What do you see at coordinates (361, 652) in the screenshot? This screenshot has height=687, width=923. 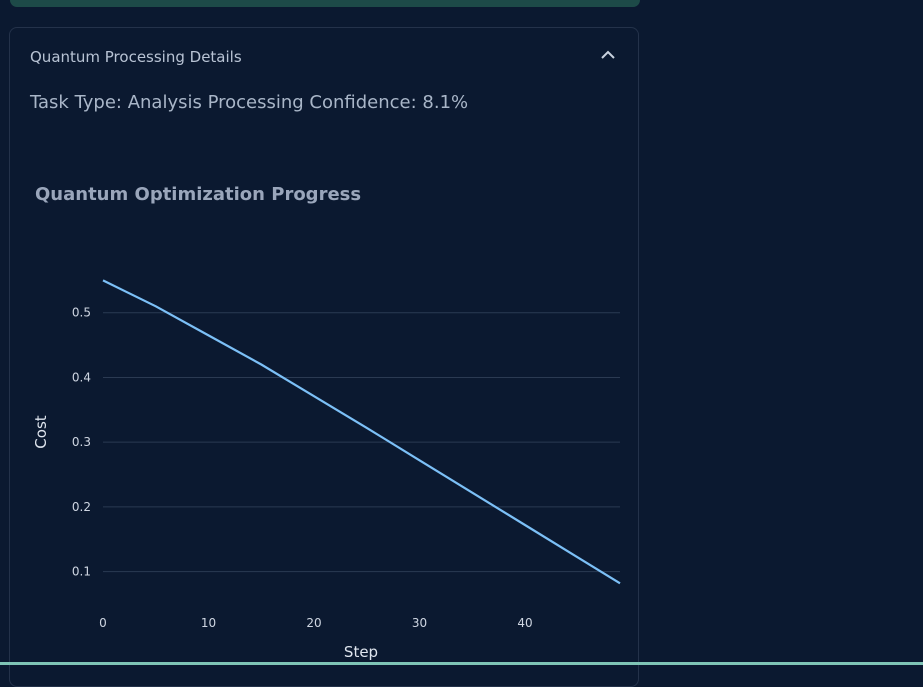 I see `x-axis-label: Step` at bounding box center [361, 652].